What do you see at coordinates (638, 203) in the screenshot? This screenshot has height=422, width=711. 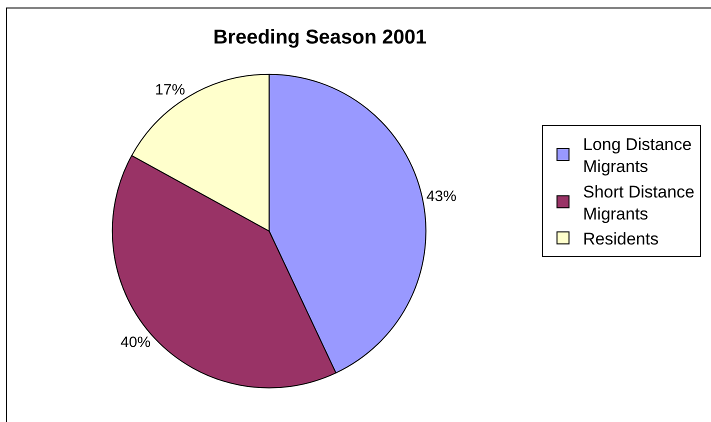 I see `legend-label: Short Distance Migrants` at bounding box center [638, 203].